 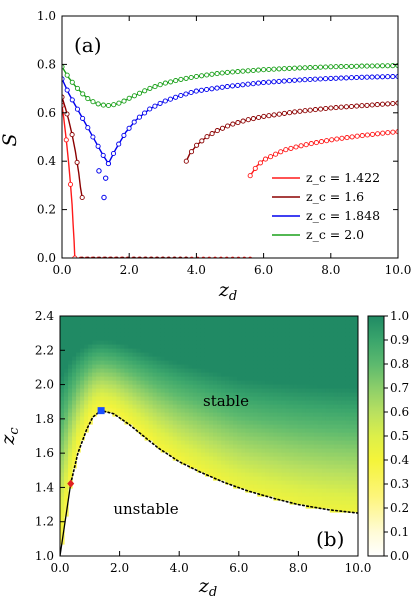 I want to click on y-tick-label: 1.2, so click(x=44, y=522).